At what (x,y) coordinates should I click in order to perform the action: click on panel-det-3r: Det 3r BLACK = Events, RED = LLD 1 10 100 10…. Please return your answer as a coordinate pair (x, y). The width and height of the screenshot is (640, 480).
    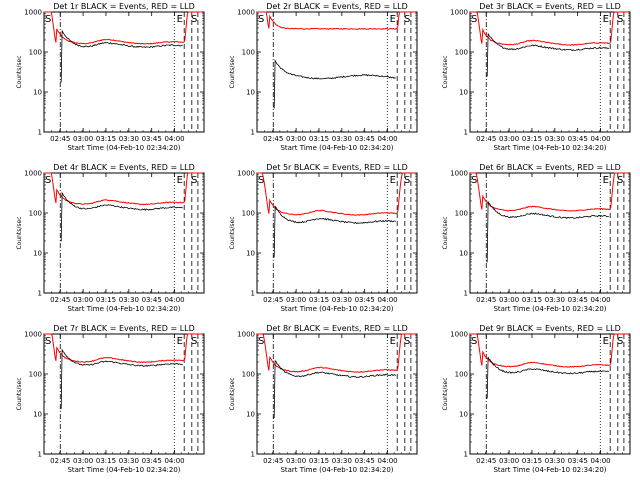
    Looking at the image, I should click on (536, 77).